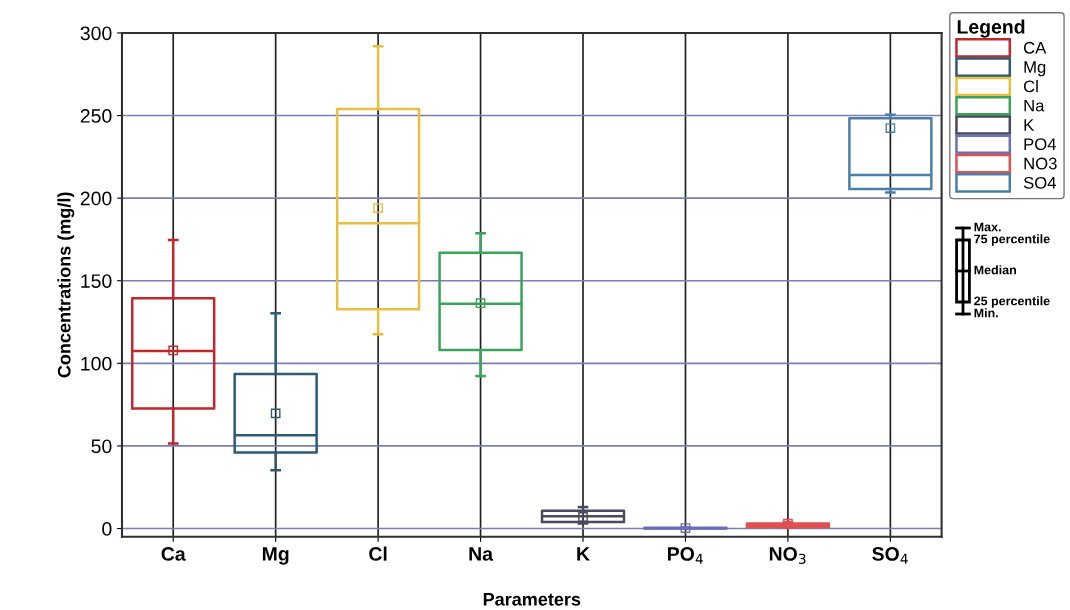  What do you see at coordinates (991, 28) in the screenshot?
I see `legend-title: Legend` at bounding box center [991, 28].